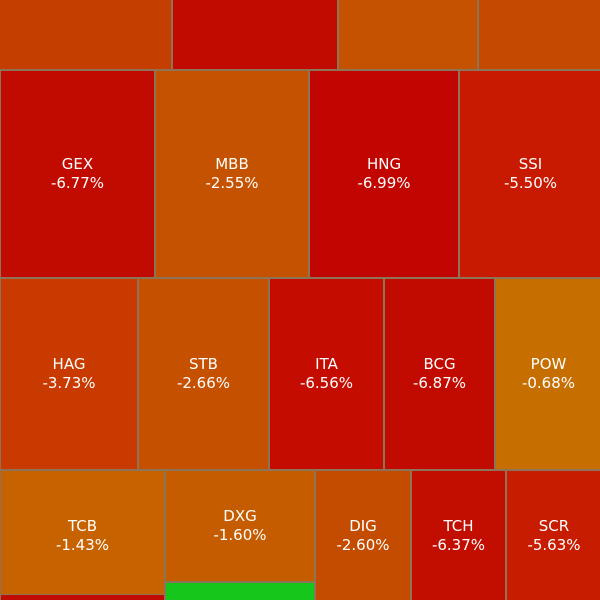 This screenshot has height=600, width=600. Describe the element at coordinates (326, 364) in the screenshot. I see `ticker-symbol: ITA` at that location.